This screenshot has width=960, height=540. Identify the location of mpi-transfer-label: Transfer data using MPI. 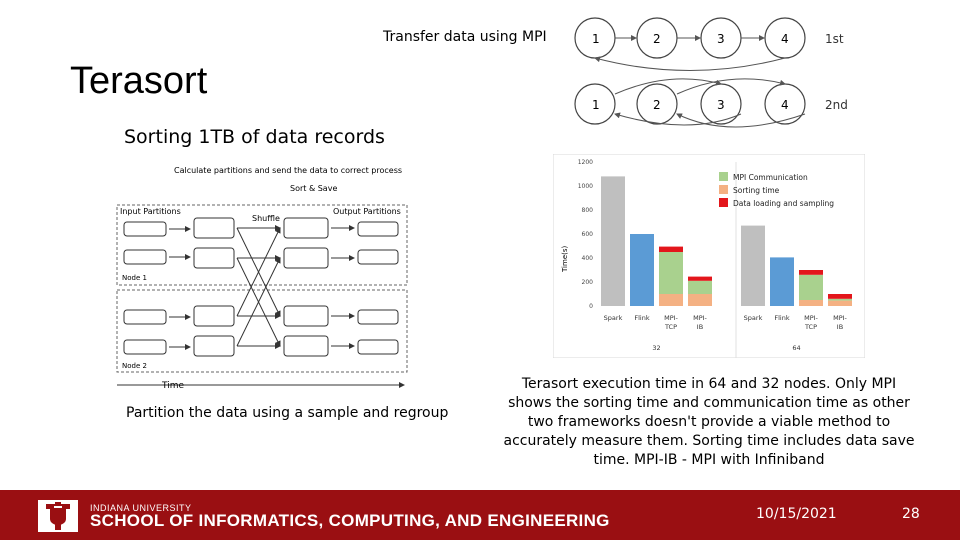
(465, 37).